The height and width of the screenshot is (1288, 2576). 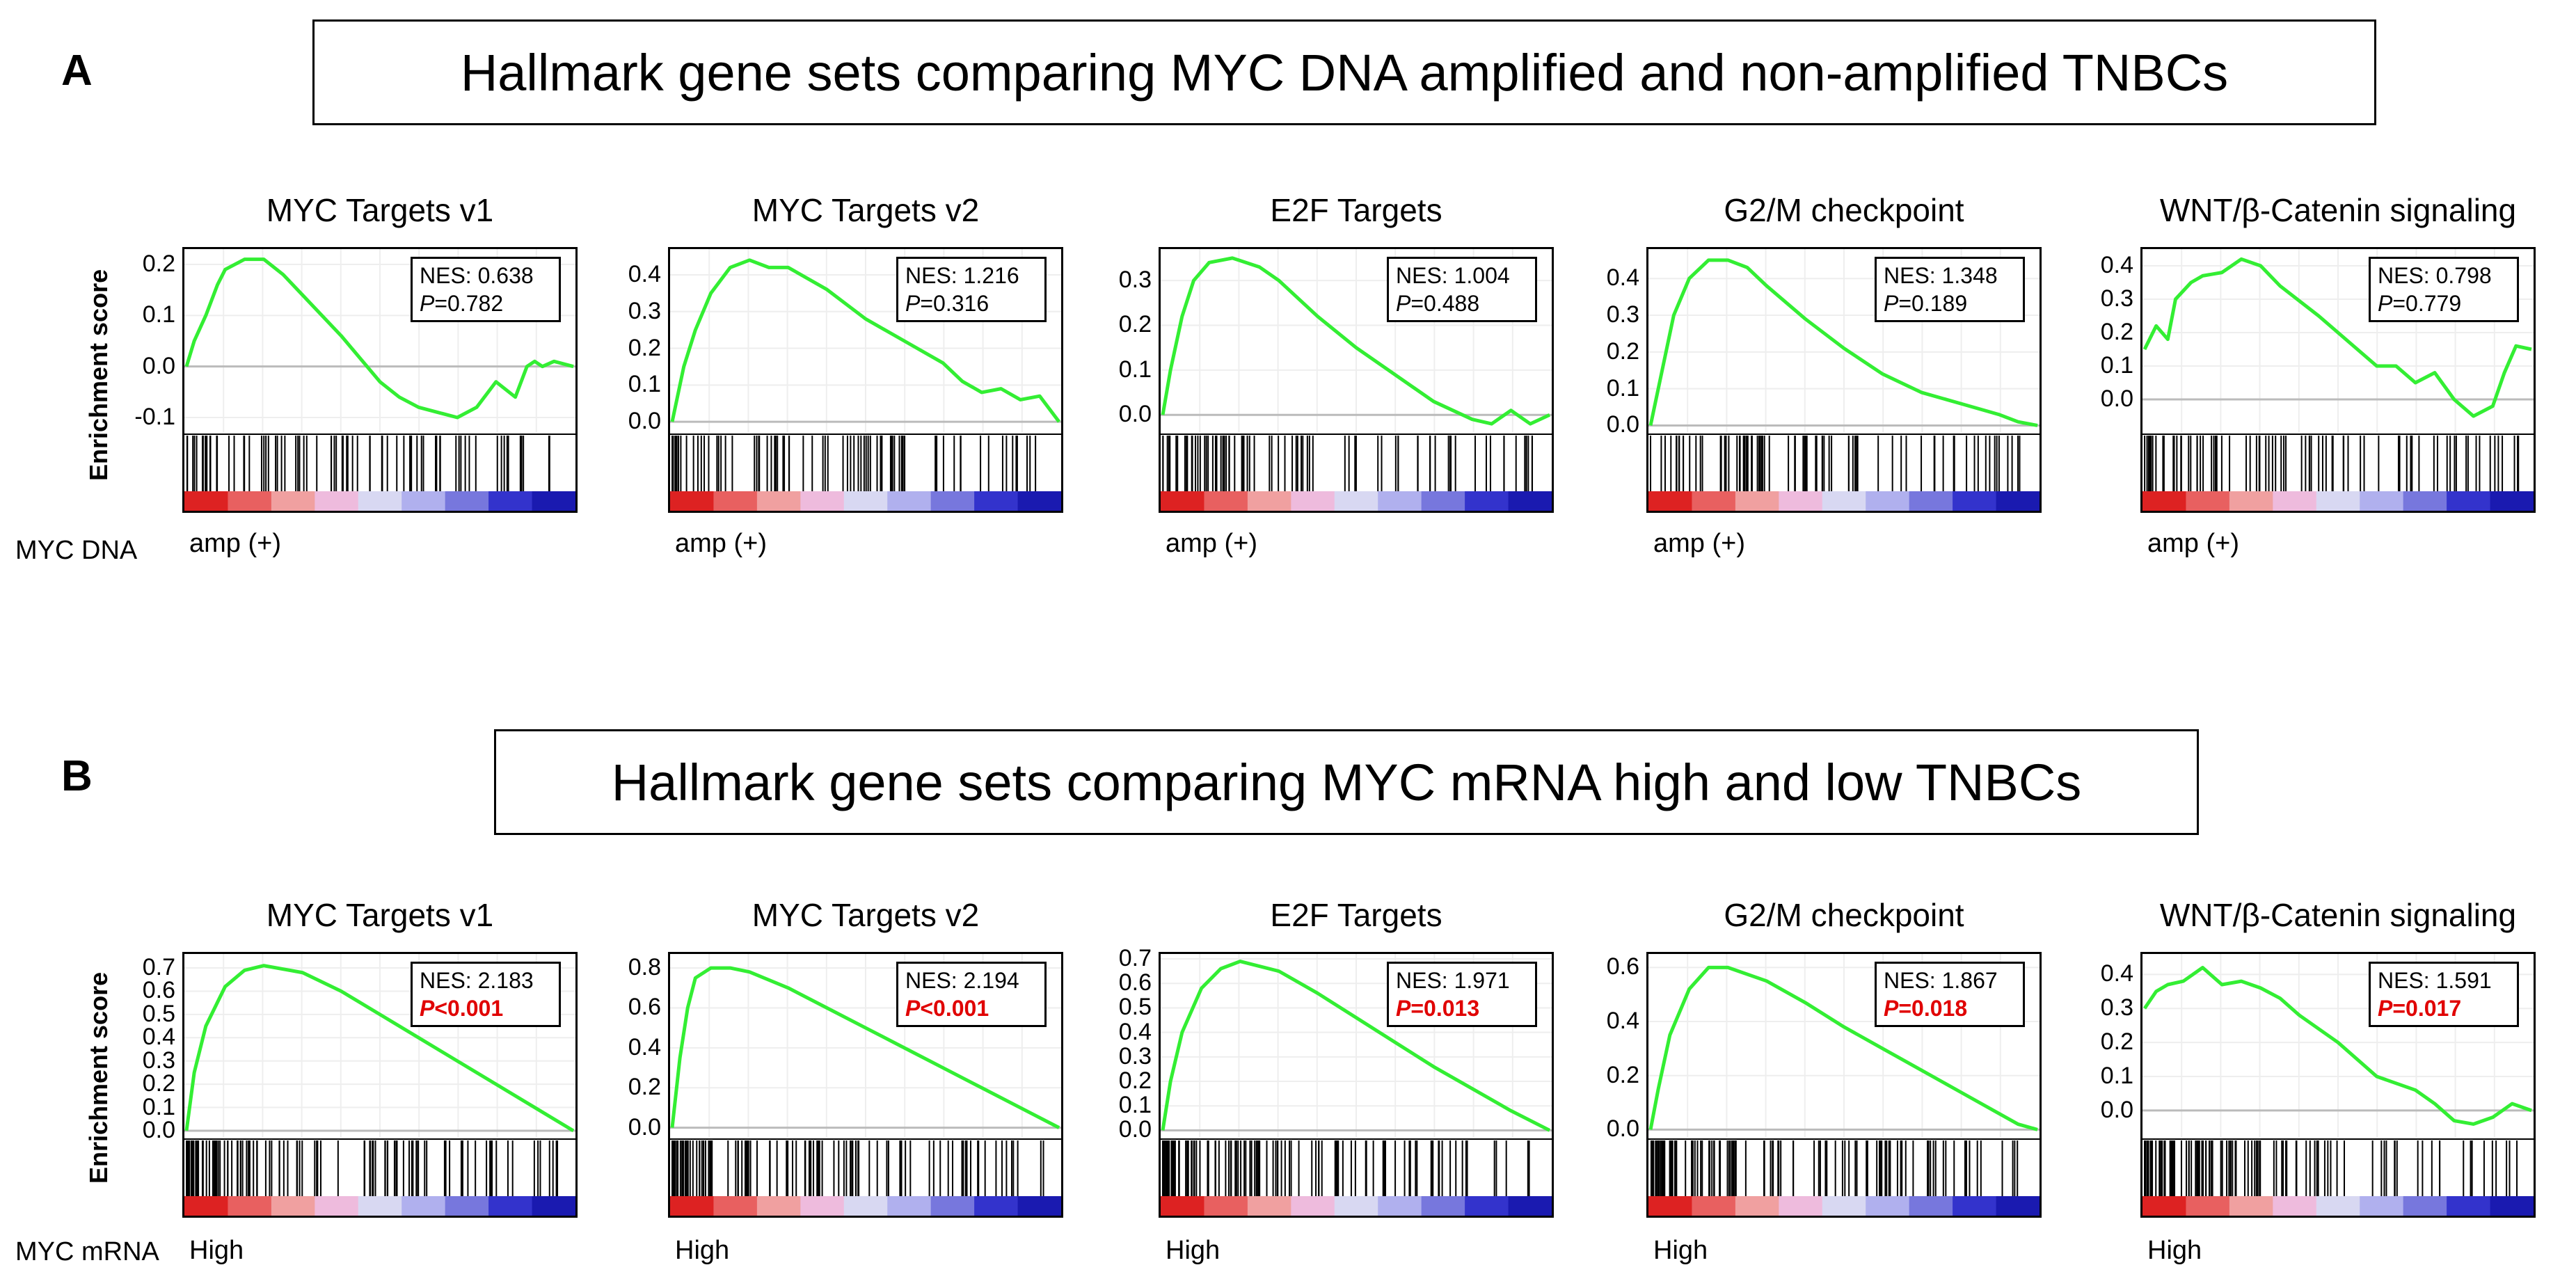 What do you see at coordinates (77, 71) in the screenshot?
I see `panel-letter-a: A` at bounding box center [77, 71].